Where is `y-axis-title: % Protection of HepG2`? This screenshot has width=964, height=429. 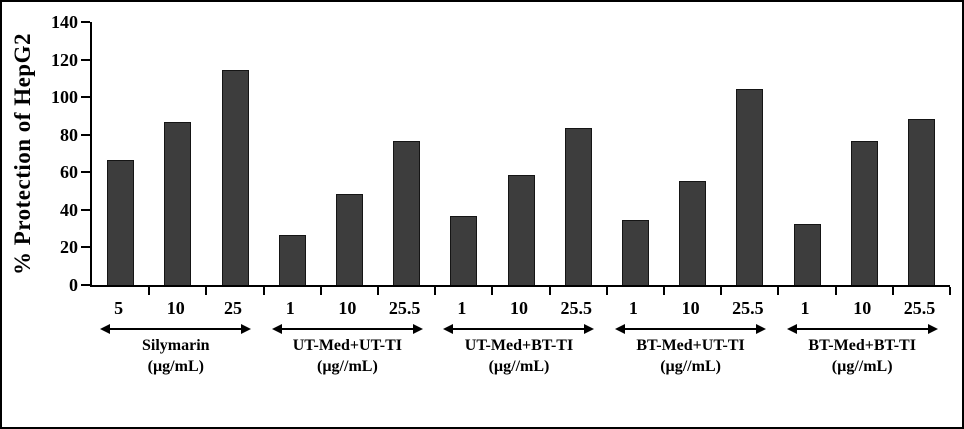
y-axis-title: % Protection of HepG2 is located at coordinates (22, 154).